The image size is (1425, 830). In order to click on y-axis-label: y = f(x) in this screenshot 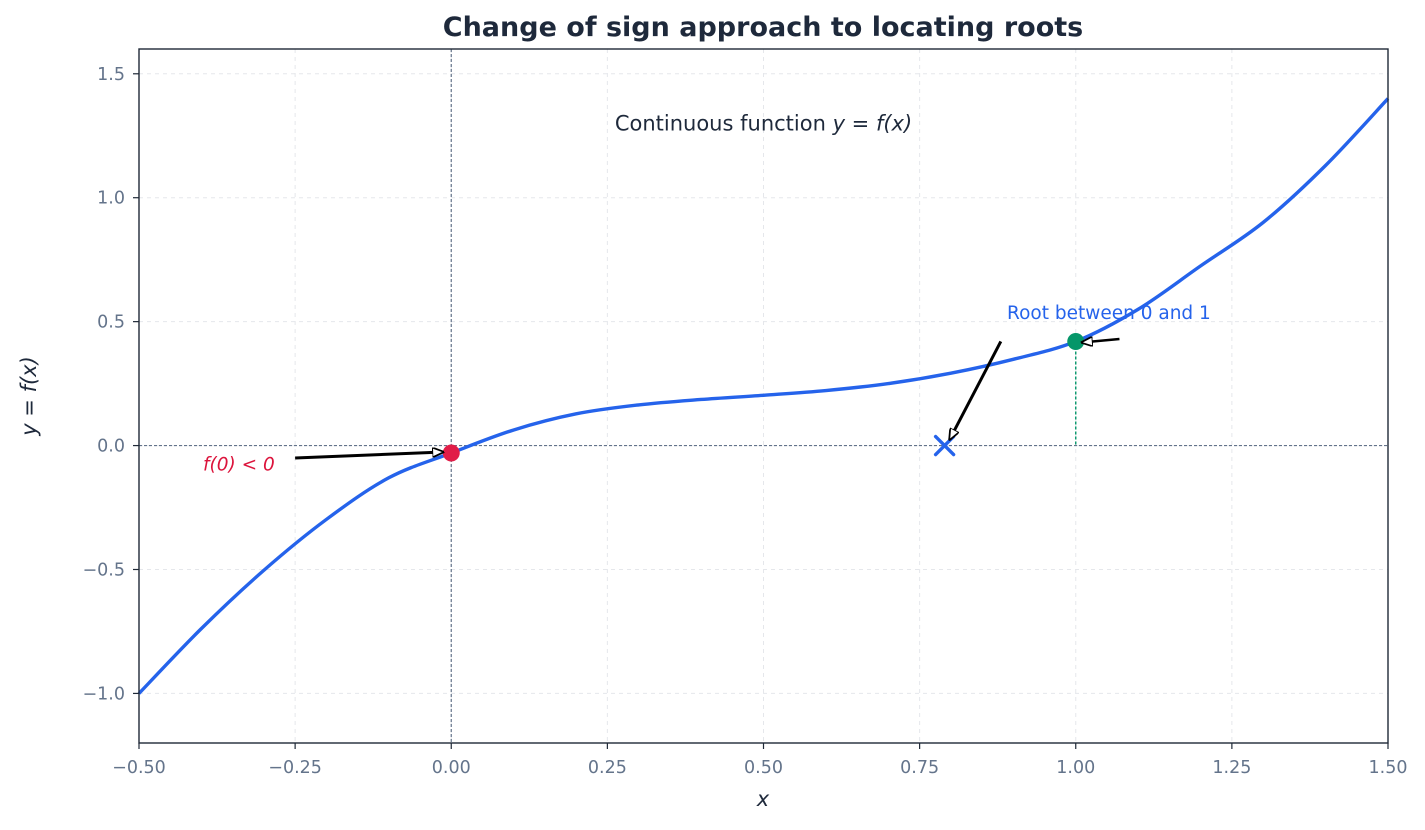, I will do `click(29, 396)`.